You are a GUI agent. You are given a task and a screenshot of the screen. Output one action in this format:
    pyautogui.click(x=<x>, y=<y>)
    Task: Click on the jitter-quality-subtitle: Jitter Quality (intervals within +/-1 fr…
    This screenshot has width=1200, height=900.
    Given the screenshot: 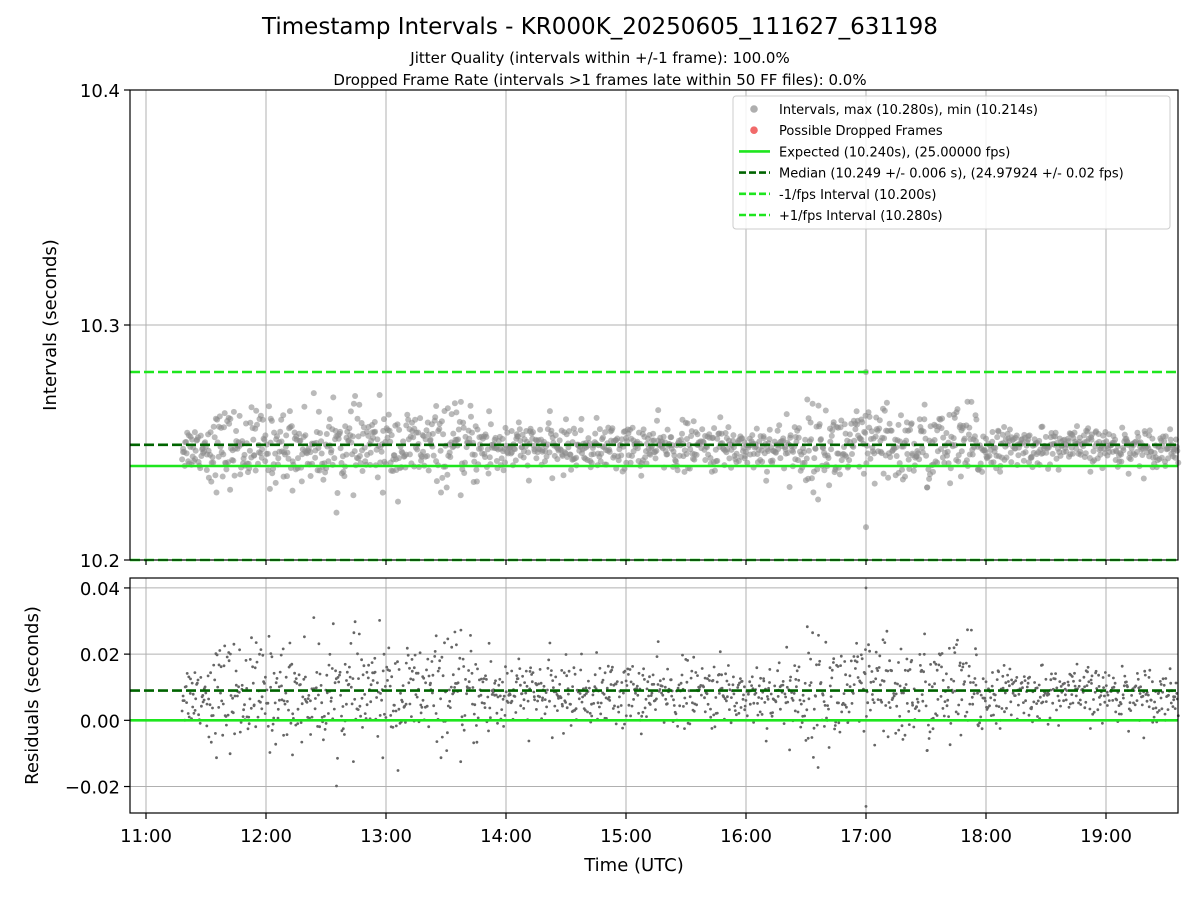 What is the action you would take?
    pyautogui.click(x=600, y=58)
    